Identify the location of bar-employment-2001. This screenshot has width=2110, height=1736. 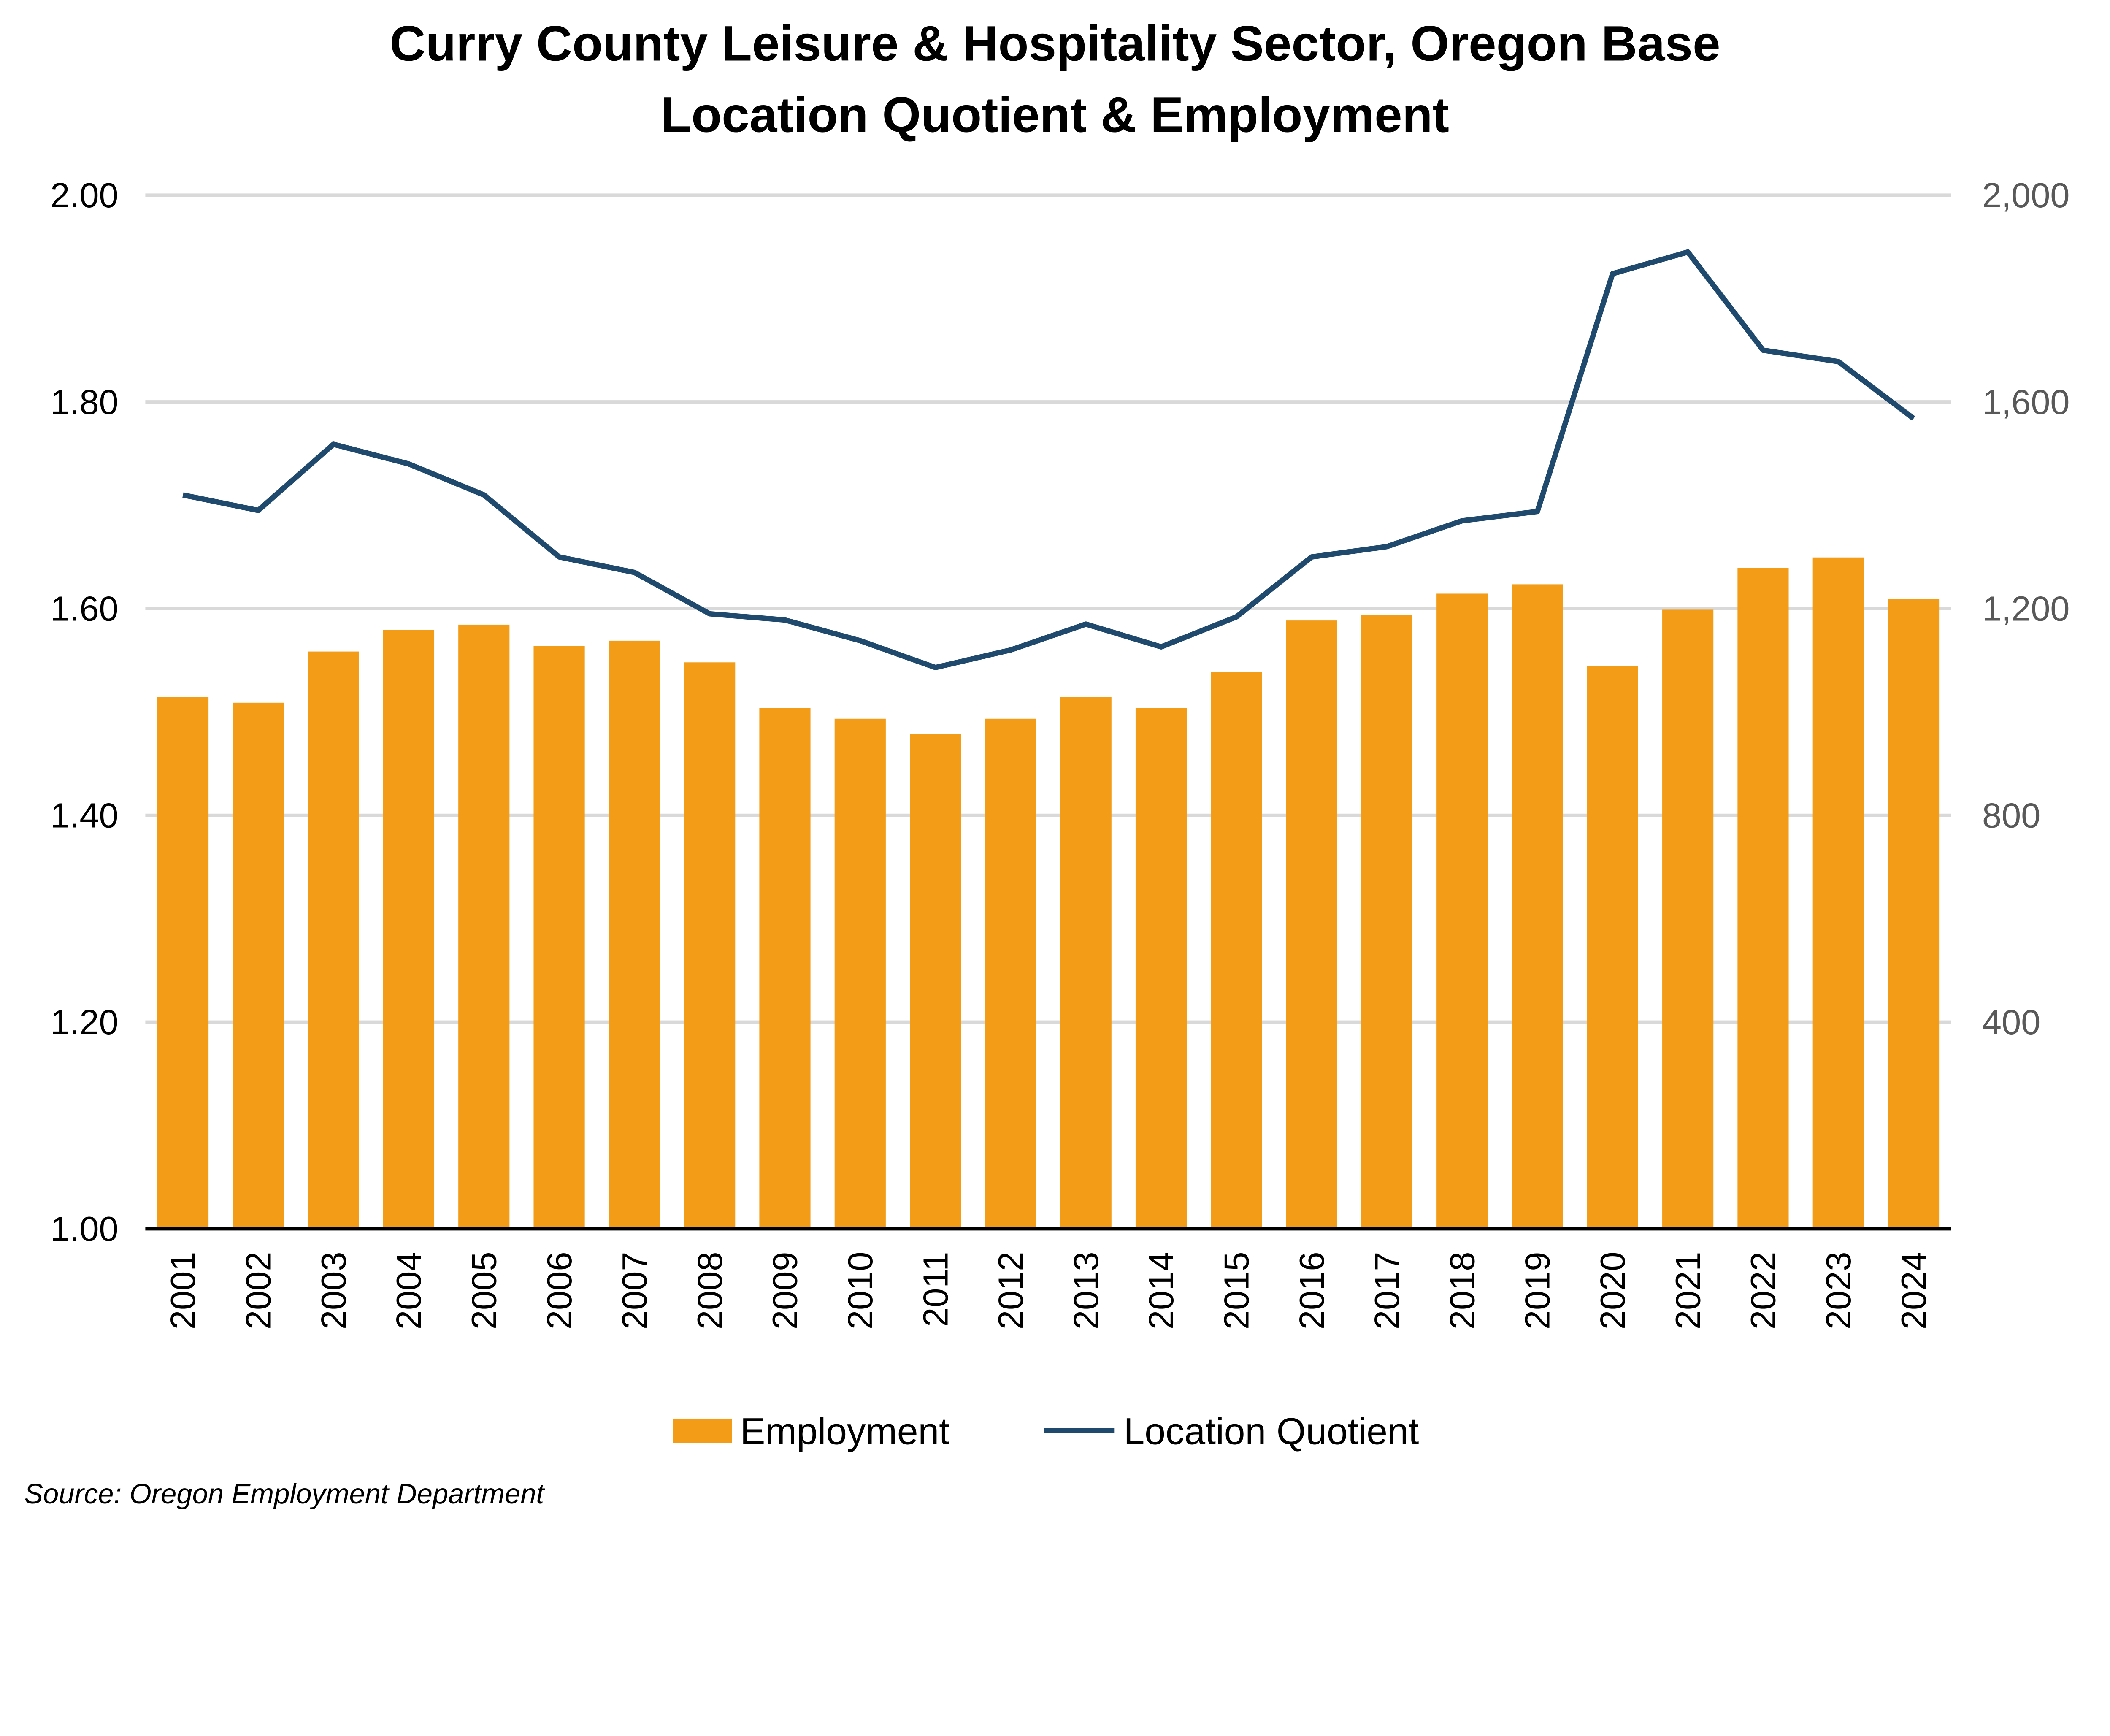
(183, 963).